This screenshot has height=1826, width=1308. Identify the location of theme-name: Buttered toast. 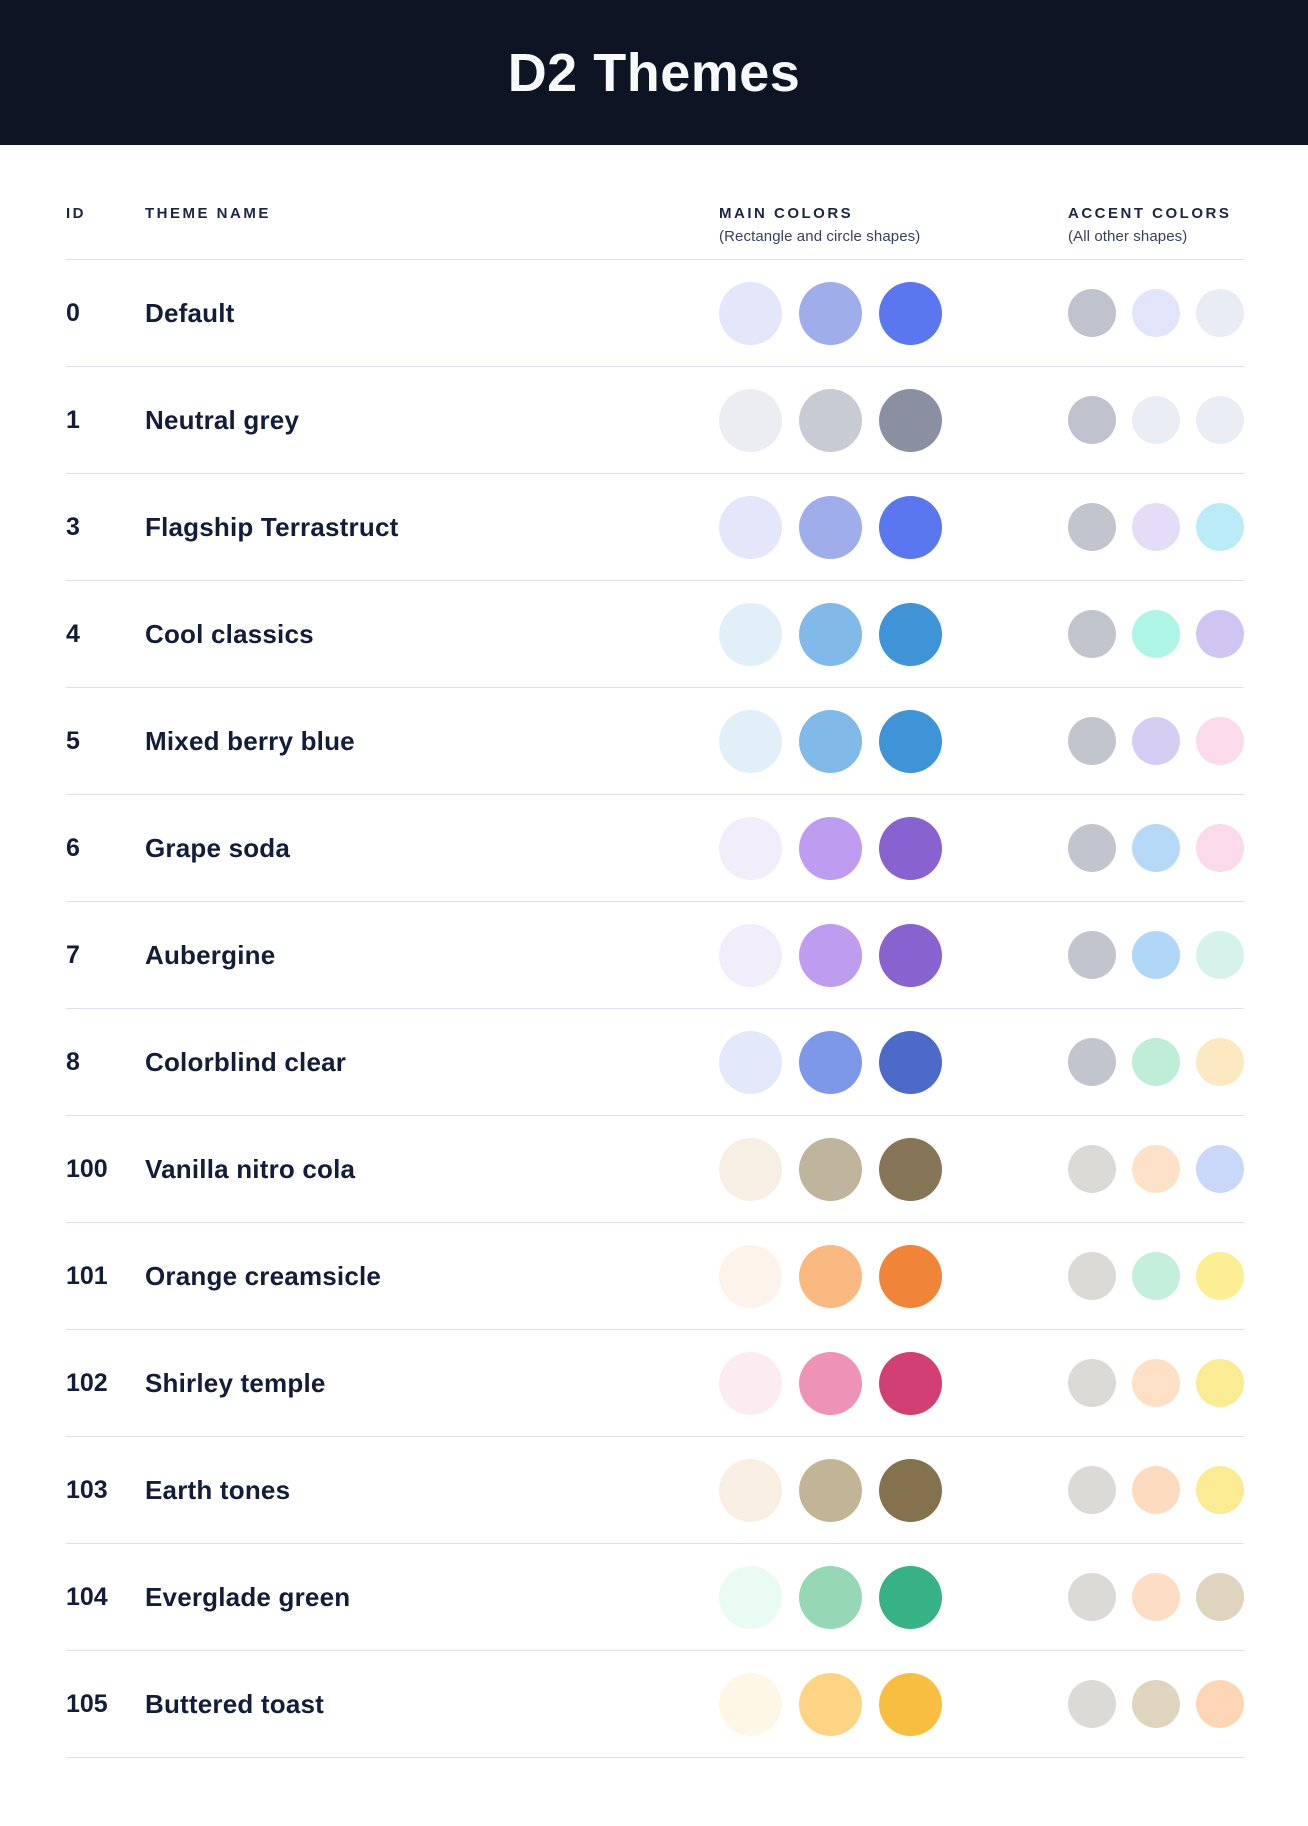
(235, 1703).